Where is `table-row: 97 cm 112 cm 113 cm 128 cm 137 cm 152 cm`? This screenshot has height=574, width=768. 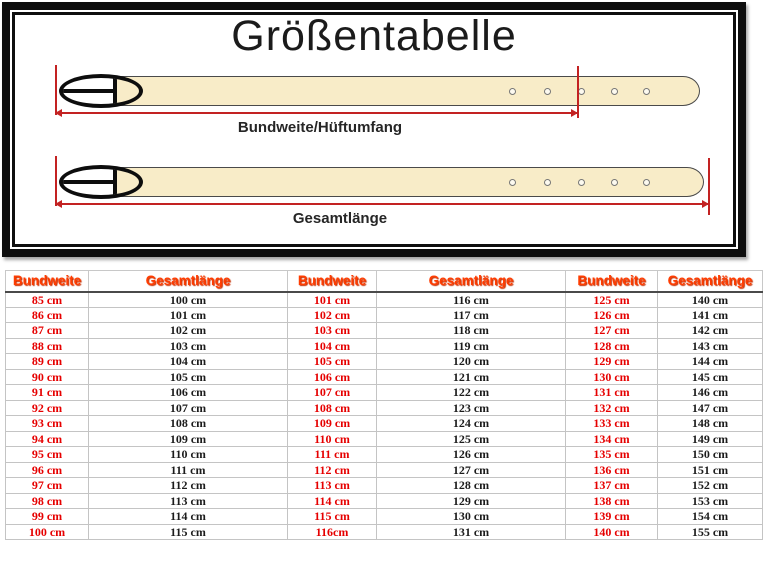
table-row: 97 cm 112 cm 113 cm 128 cm 137 cm 152 cm is located at coordinates (384, 485).